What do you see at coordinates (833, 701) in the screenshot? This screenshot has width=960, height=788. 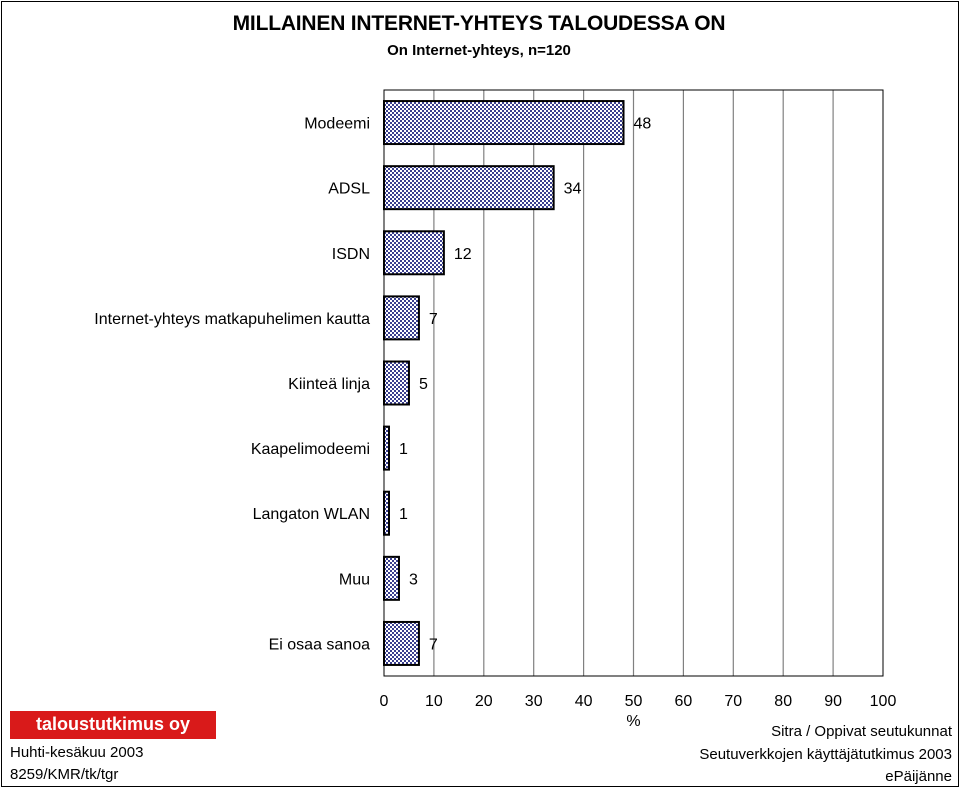 I see `x-tick-label: 90` at bounding box center [833, 701].